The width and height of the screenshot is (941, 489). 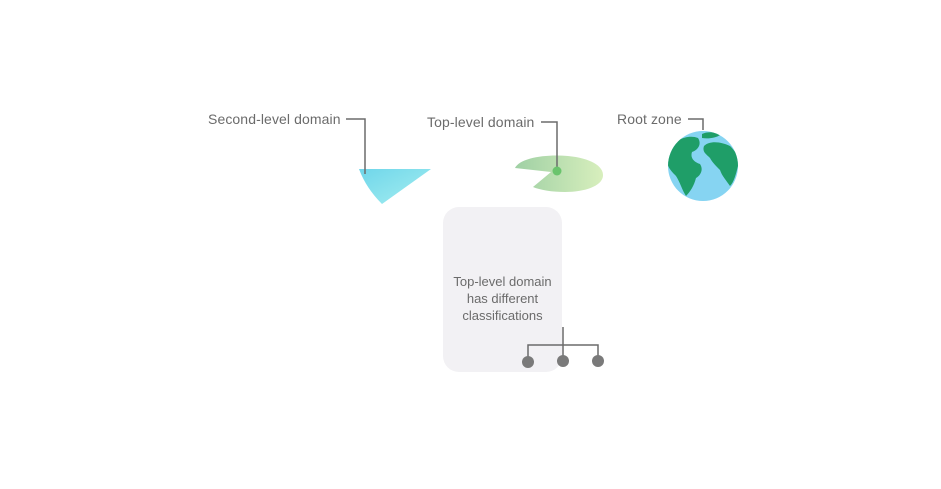 I want to click on top-level-domain-label: Top-level domain, so click(x=481, y=122).